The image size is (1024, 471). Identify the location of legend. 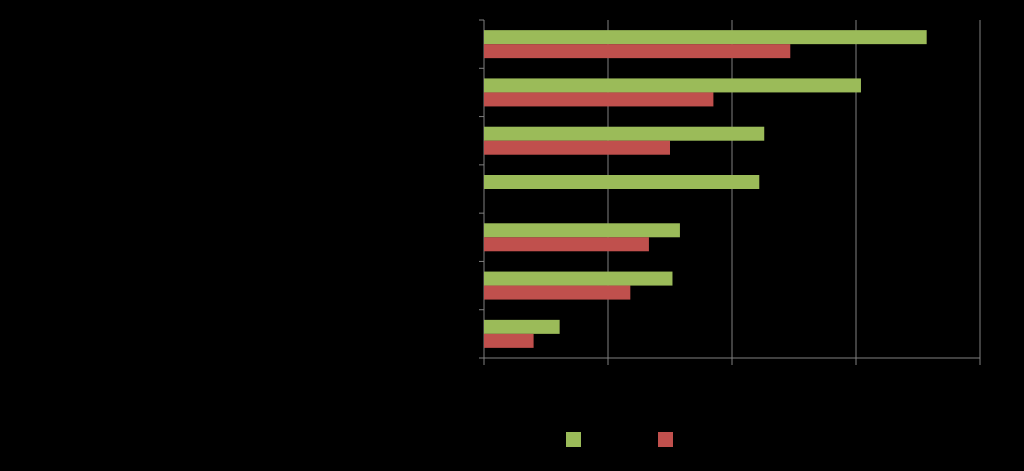
(512, 440).